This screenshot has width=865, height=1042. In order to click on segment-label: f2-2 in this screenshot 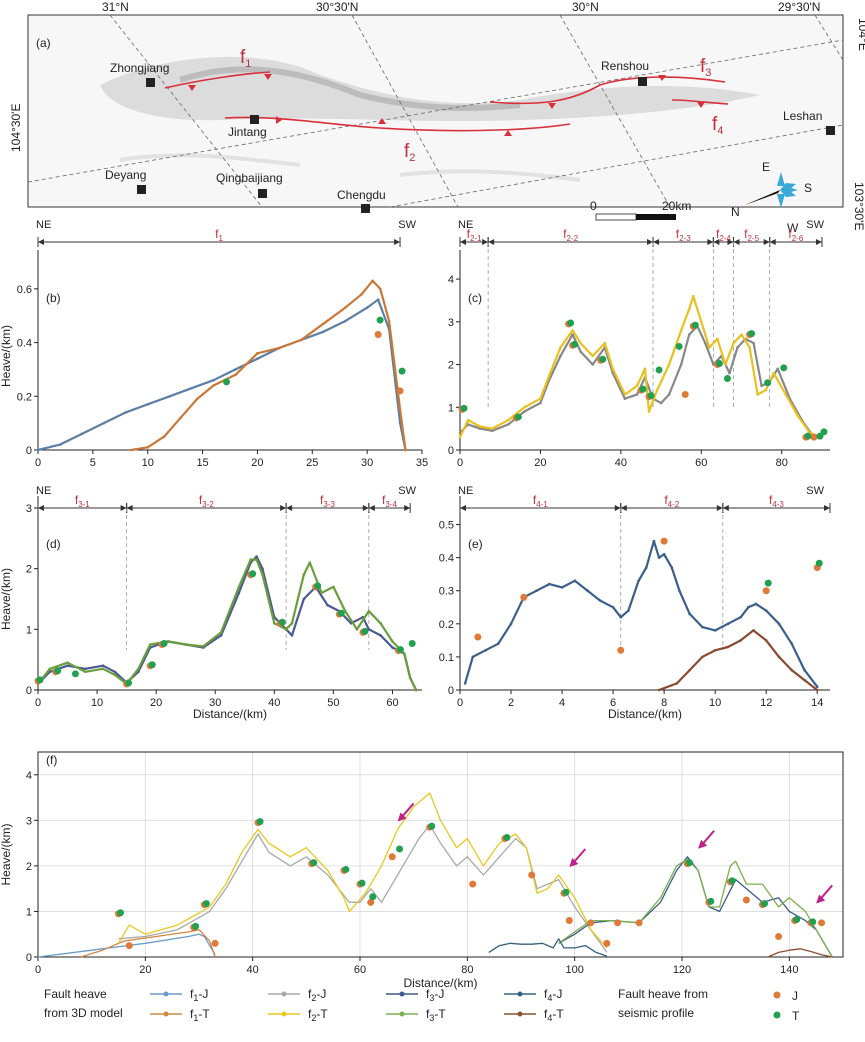, I will do `click(570, 235)`.